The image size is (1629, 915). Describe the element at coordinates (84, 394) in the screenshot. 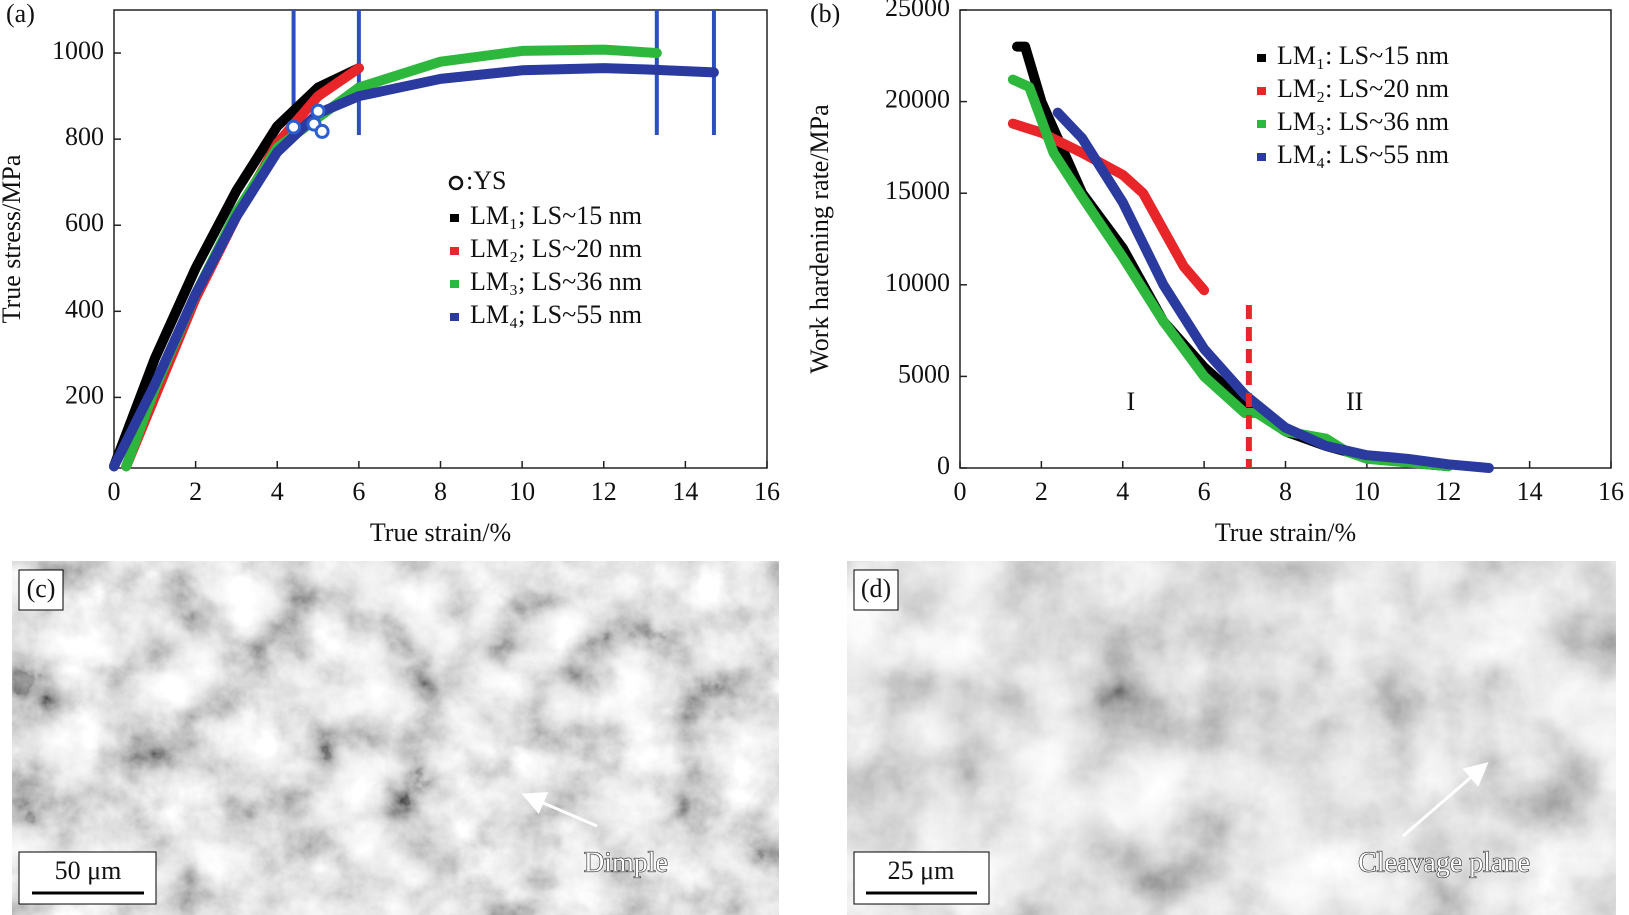

I see `y-tick-label: 200` at that location.